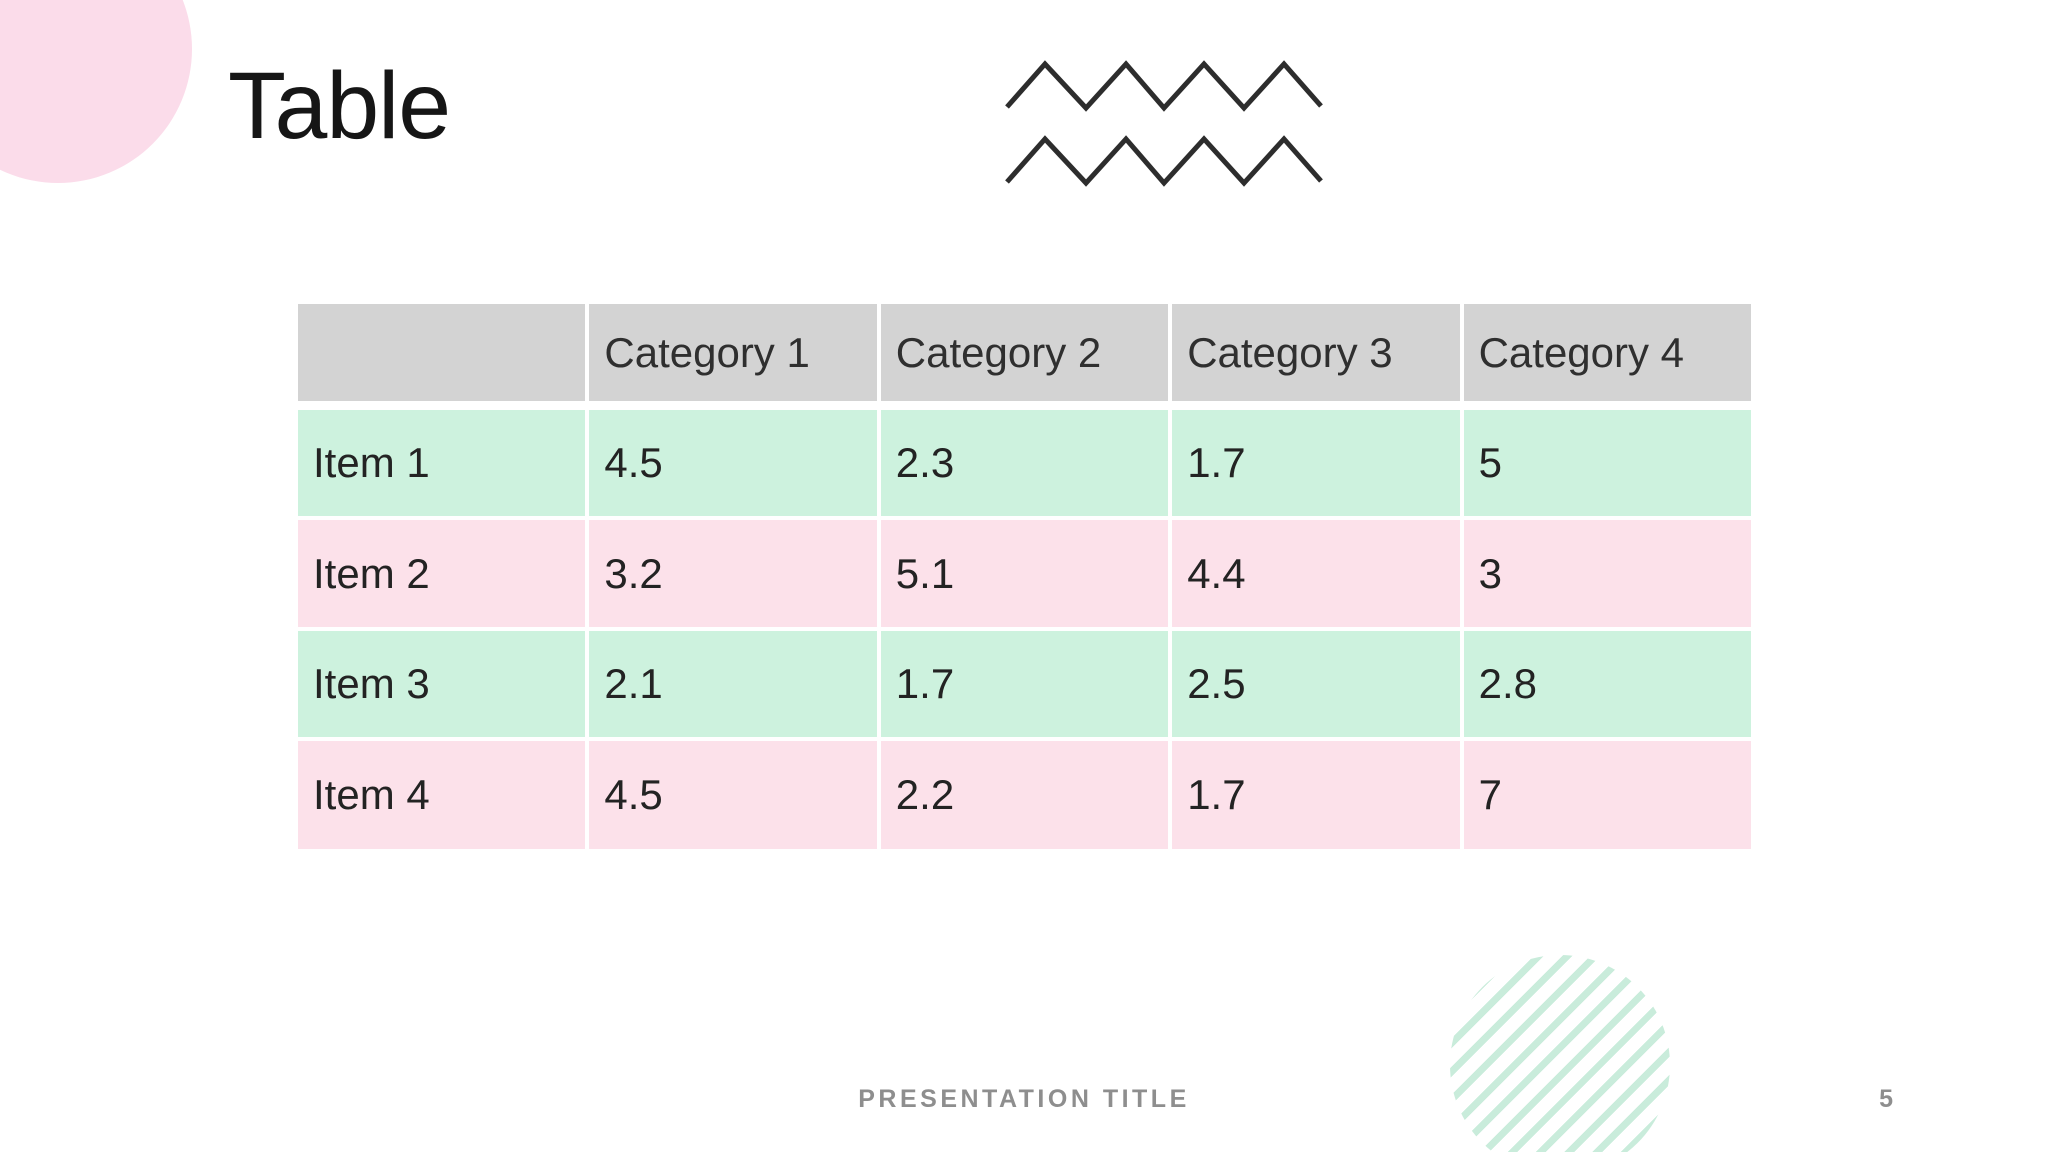 This screenshot has height=1152, width=2048. What do you see at coordinates (442, 795) in the screenshot?
I see `table-row-label: Item 4` at bounding box center [442, 795].